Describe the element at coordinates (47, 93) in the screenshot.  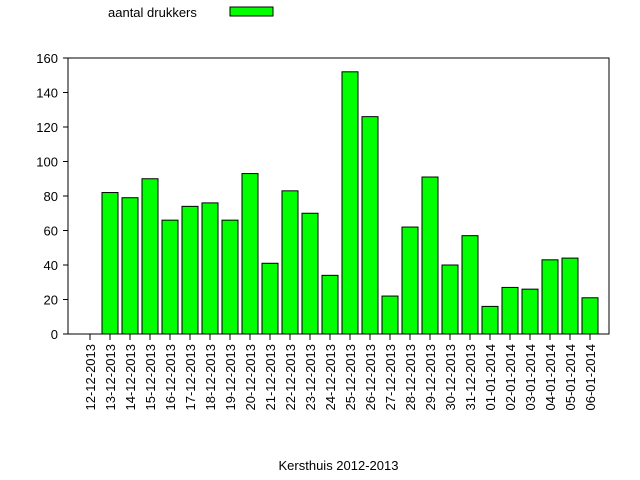
I see `y-tick-label: 140` at that location.